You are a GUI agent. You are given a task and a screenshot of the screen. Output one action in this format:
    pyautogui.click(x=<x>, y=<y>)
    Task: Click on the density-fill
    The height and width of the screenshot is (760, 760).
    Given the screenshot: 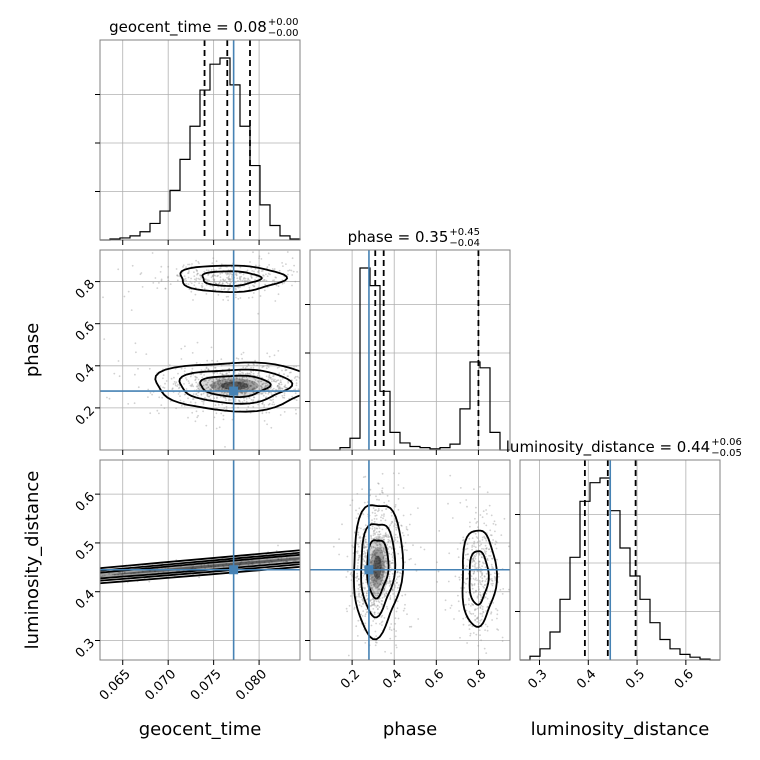 What is the action you would take?
    pyautogui.click(x=377, y=567)
    